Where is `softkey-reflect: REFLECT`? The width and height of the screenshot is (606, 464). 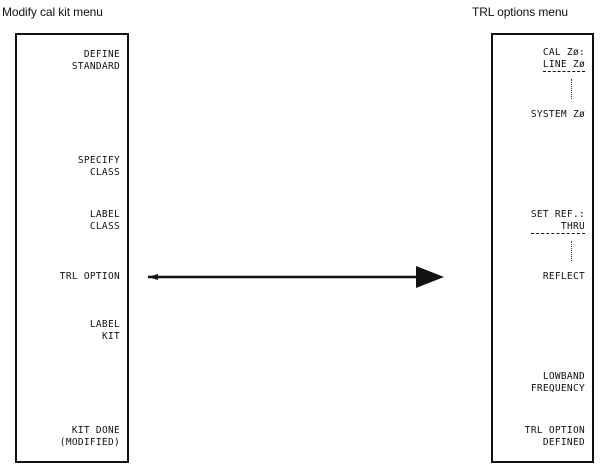 softkey-reflect: REFLECT is located at coordinates (564, 277).